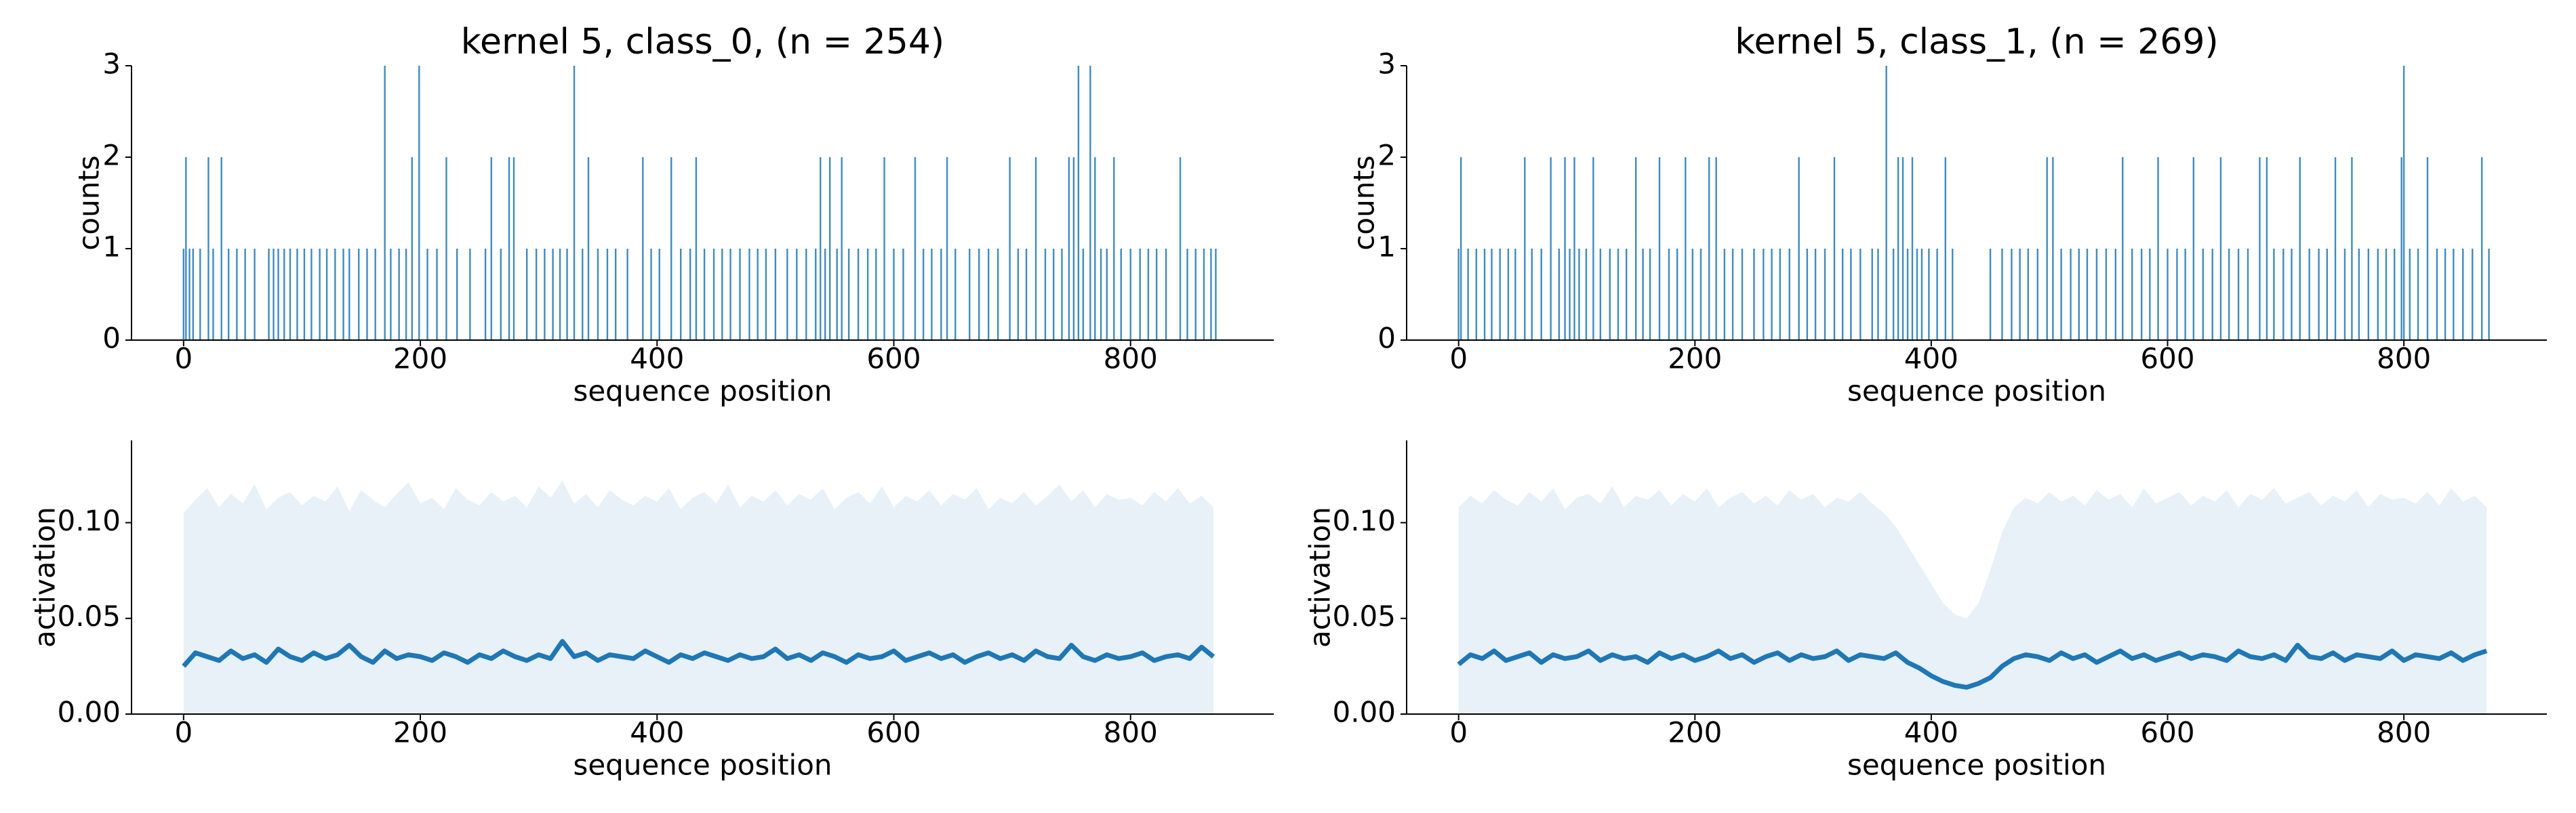 This screenshot has width=2576, height=813. What do you see at coordinates (420, 358) in the screenshot?
I see `x-tick-label: 200` at bounding box center [420, 358].